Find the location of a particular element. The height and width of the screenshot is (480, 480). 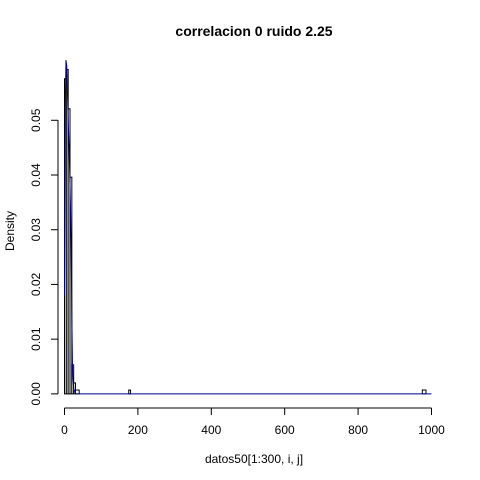

x-tick-label: 600 is located at coordinates (285, 430).